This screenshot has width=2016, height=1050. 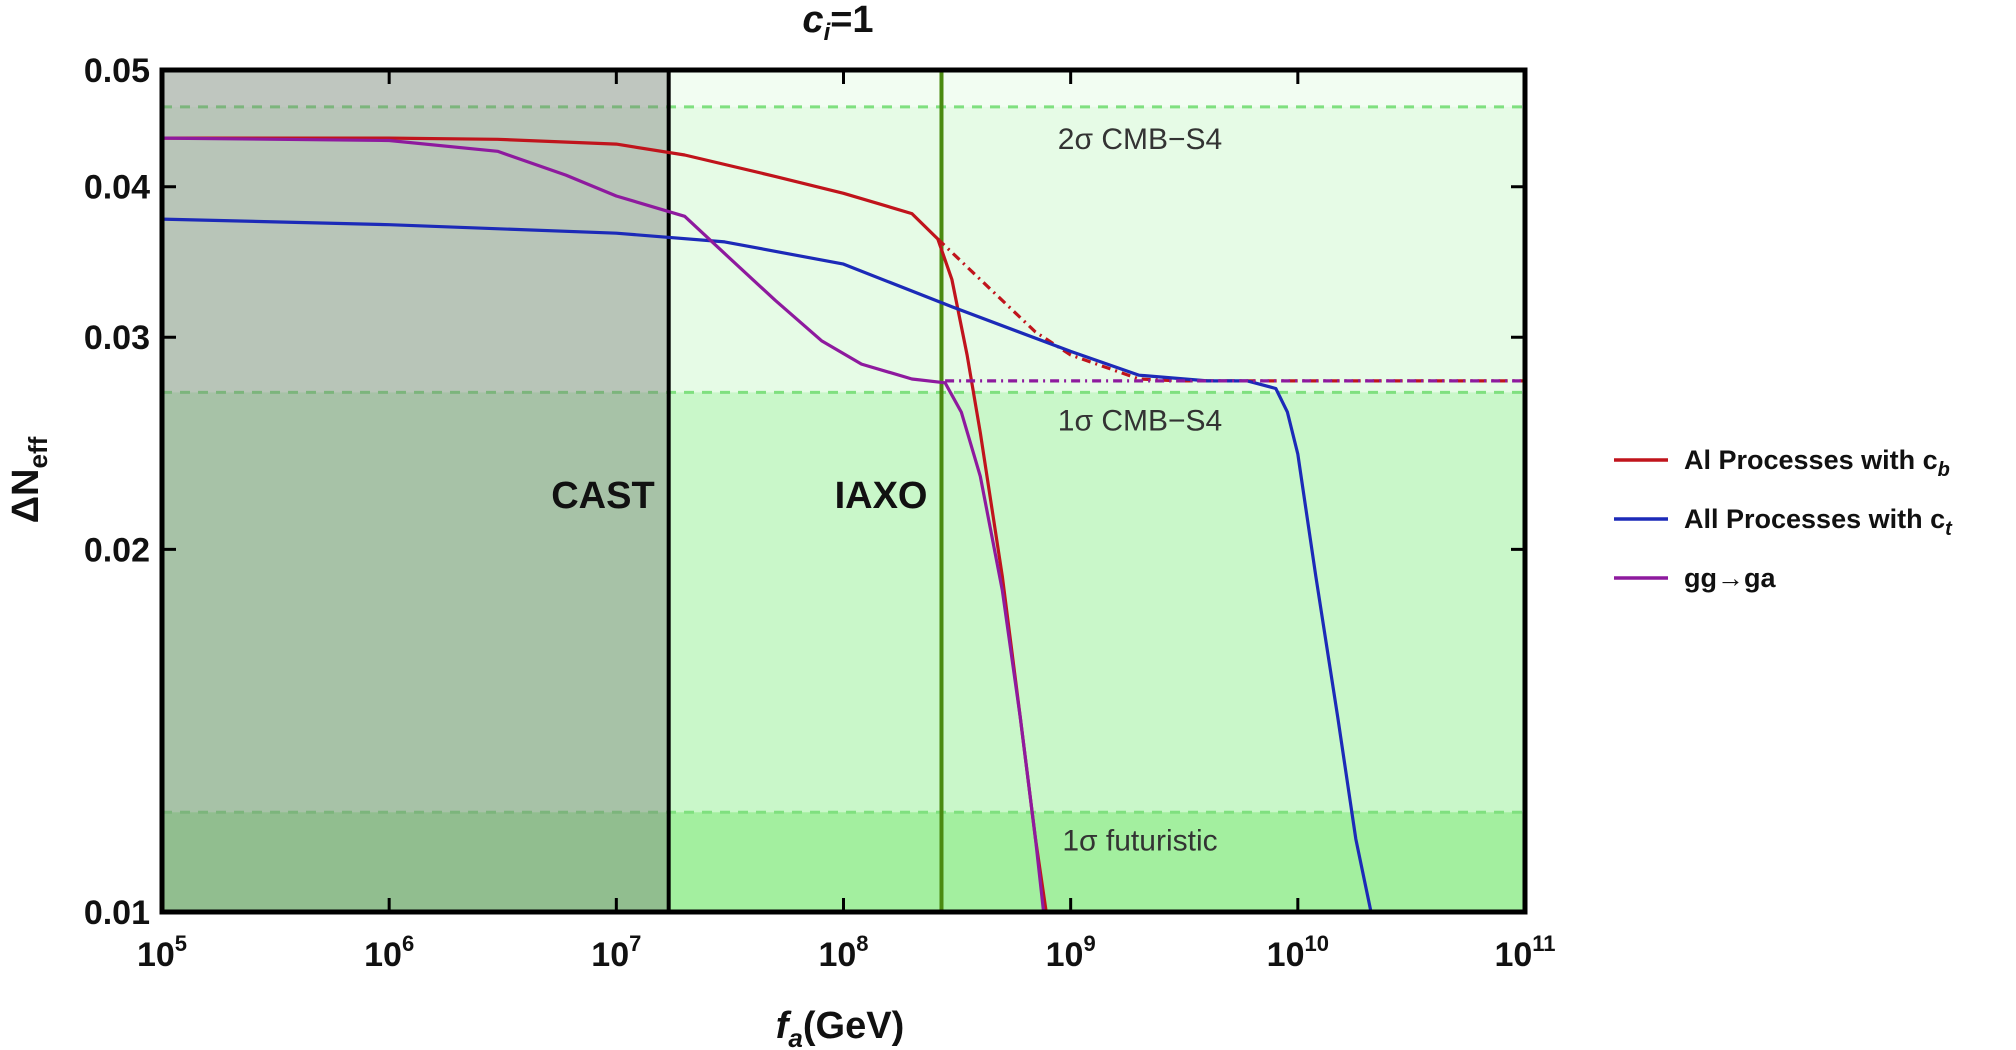 I want to click on x-tick-label-0: 10⁵, so click(x=162, y=952).